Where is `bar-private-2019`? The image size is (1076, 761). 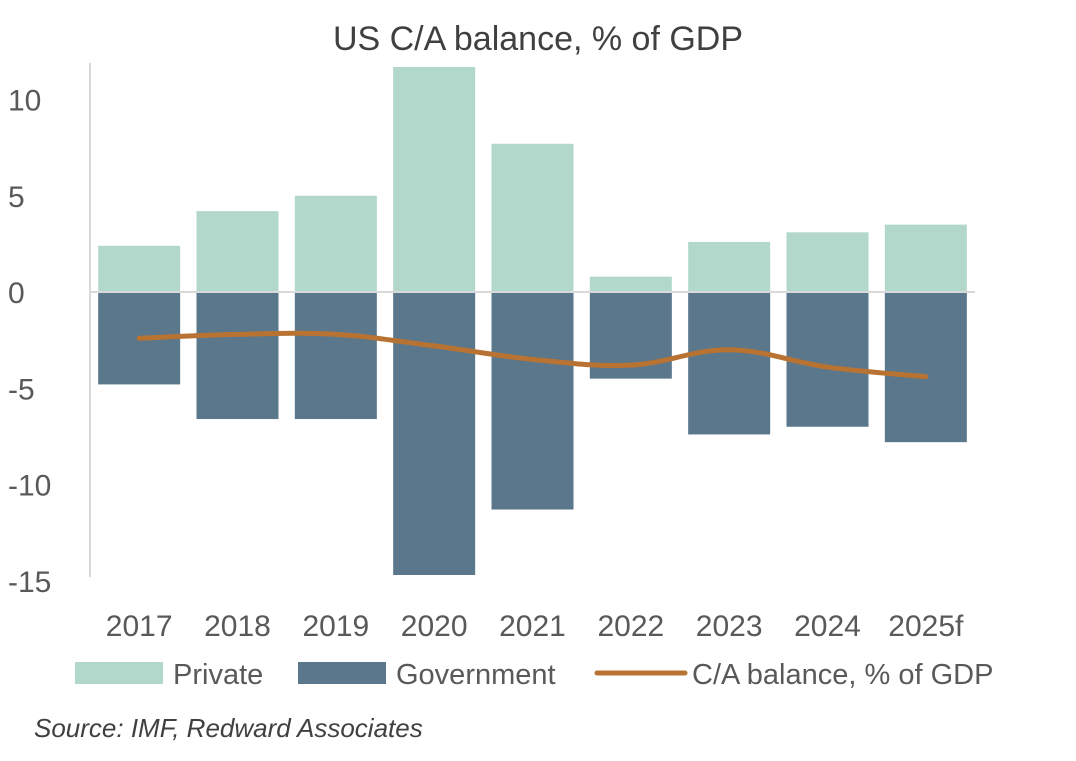
bar-private-2019 is located at coordinates (335, 243).